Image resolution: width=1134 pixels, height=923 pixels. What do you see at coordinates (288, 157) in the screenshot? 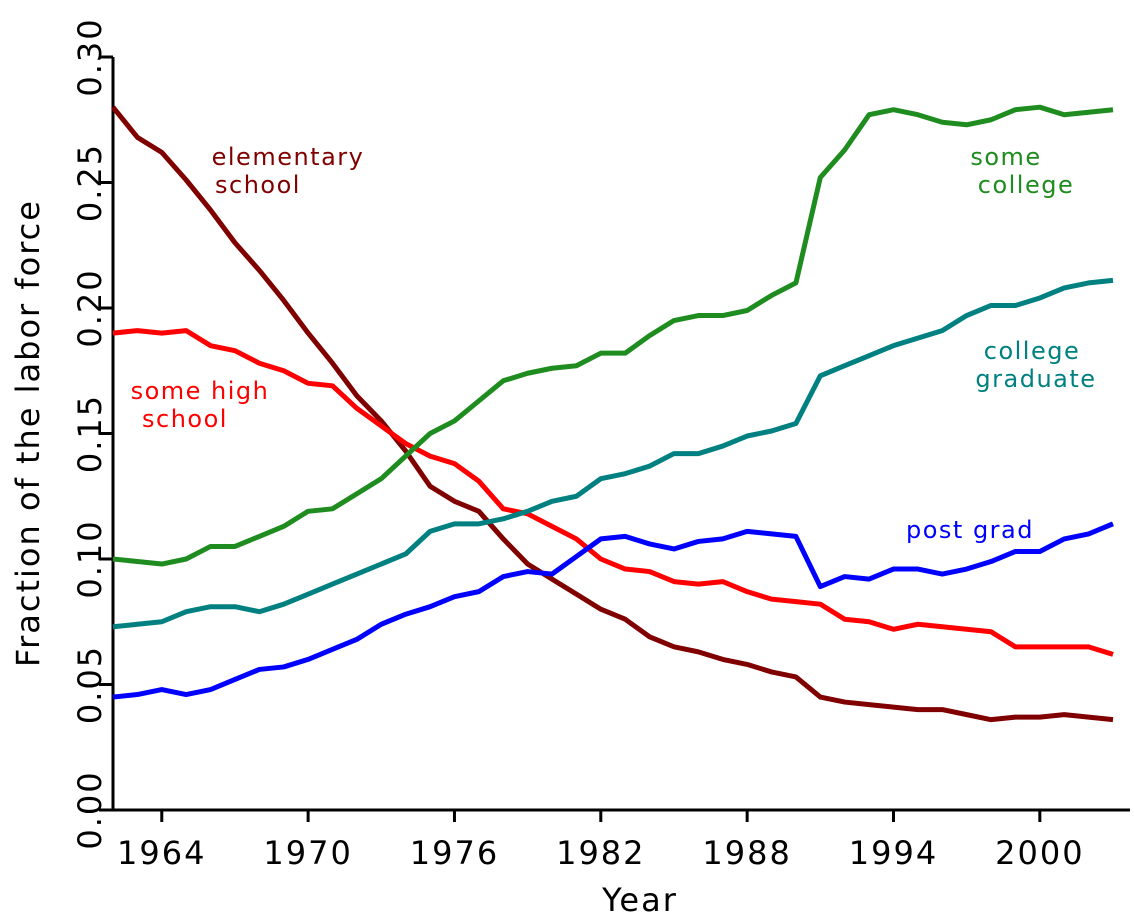
I see `series-label: elementary` at bounding box center [288, 157].